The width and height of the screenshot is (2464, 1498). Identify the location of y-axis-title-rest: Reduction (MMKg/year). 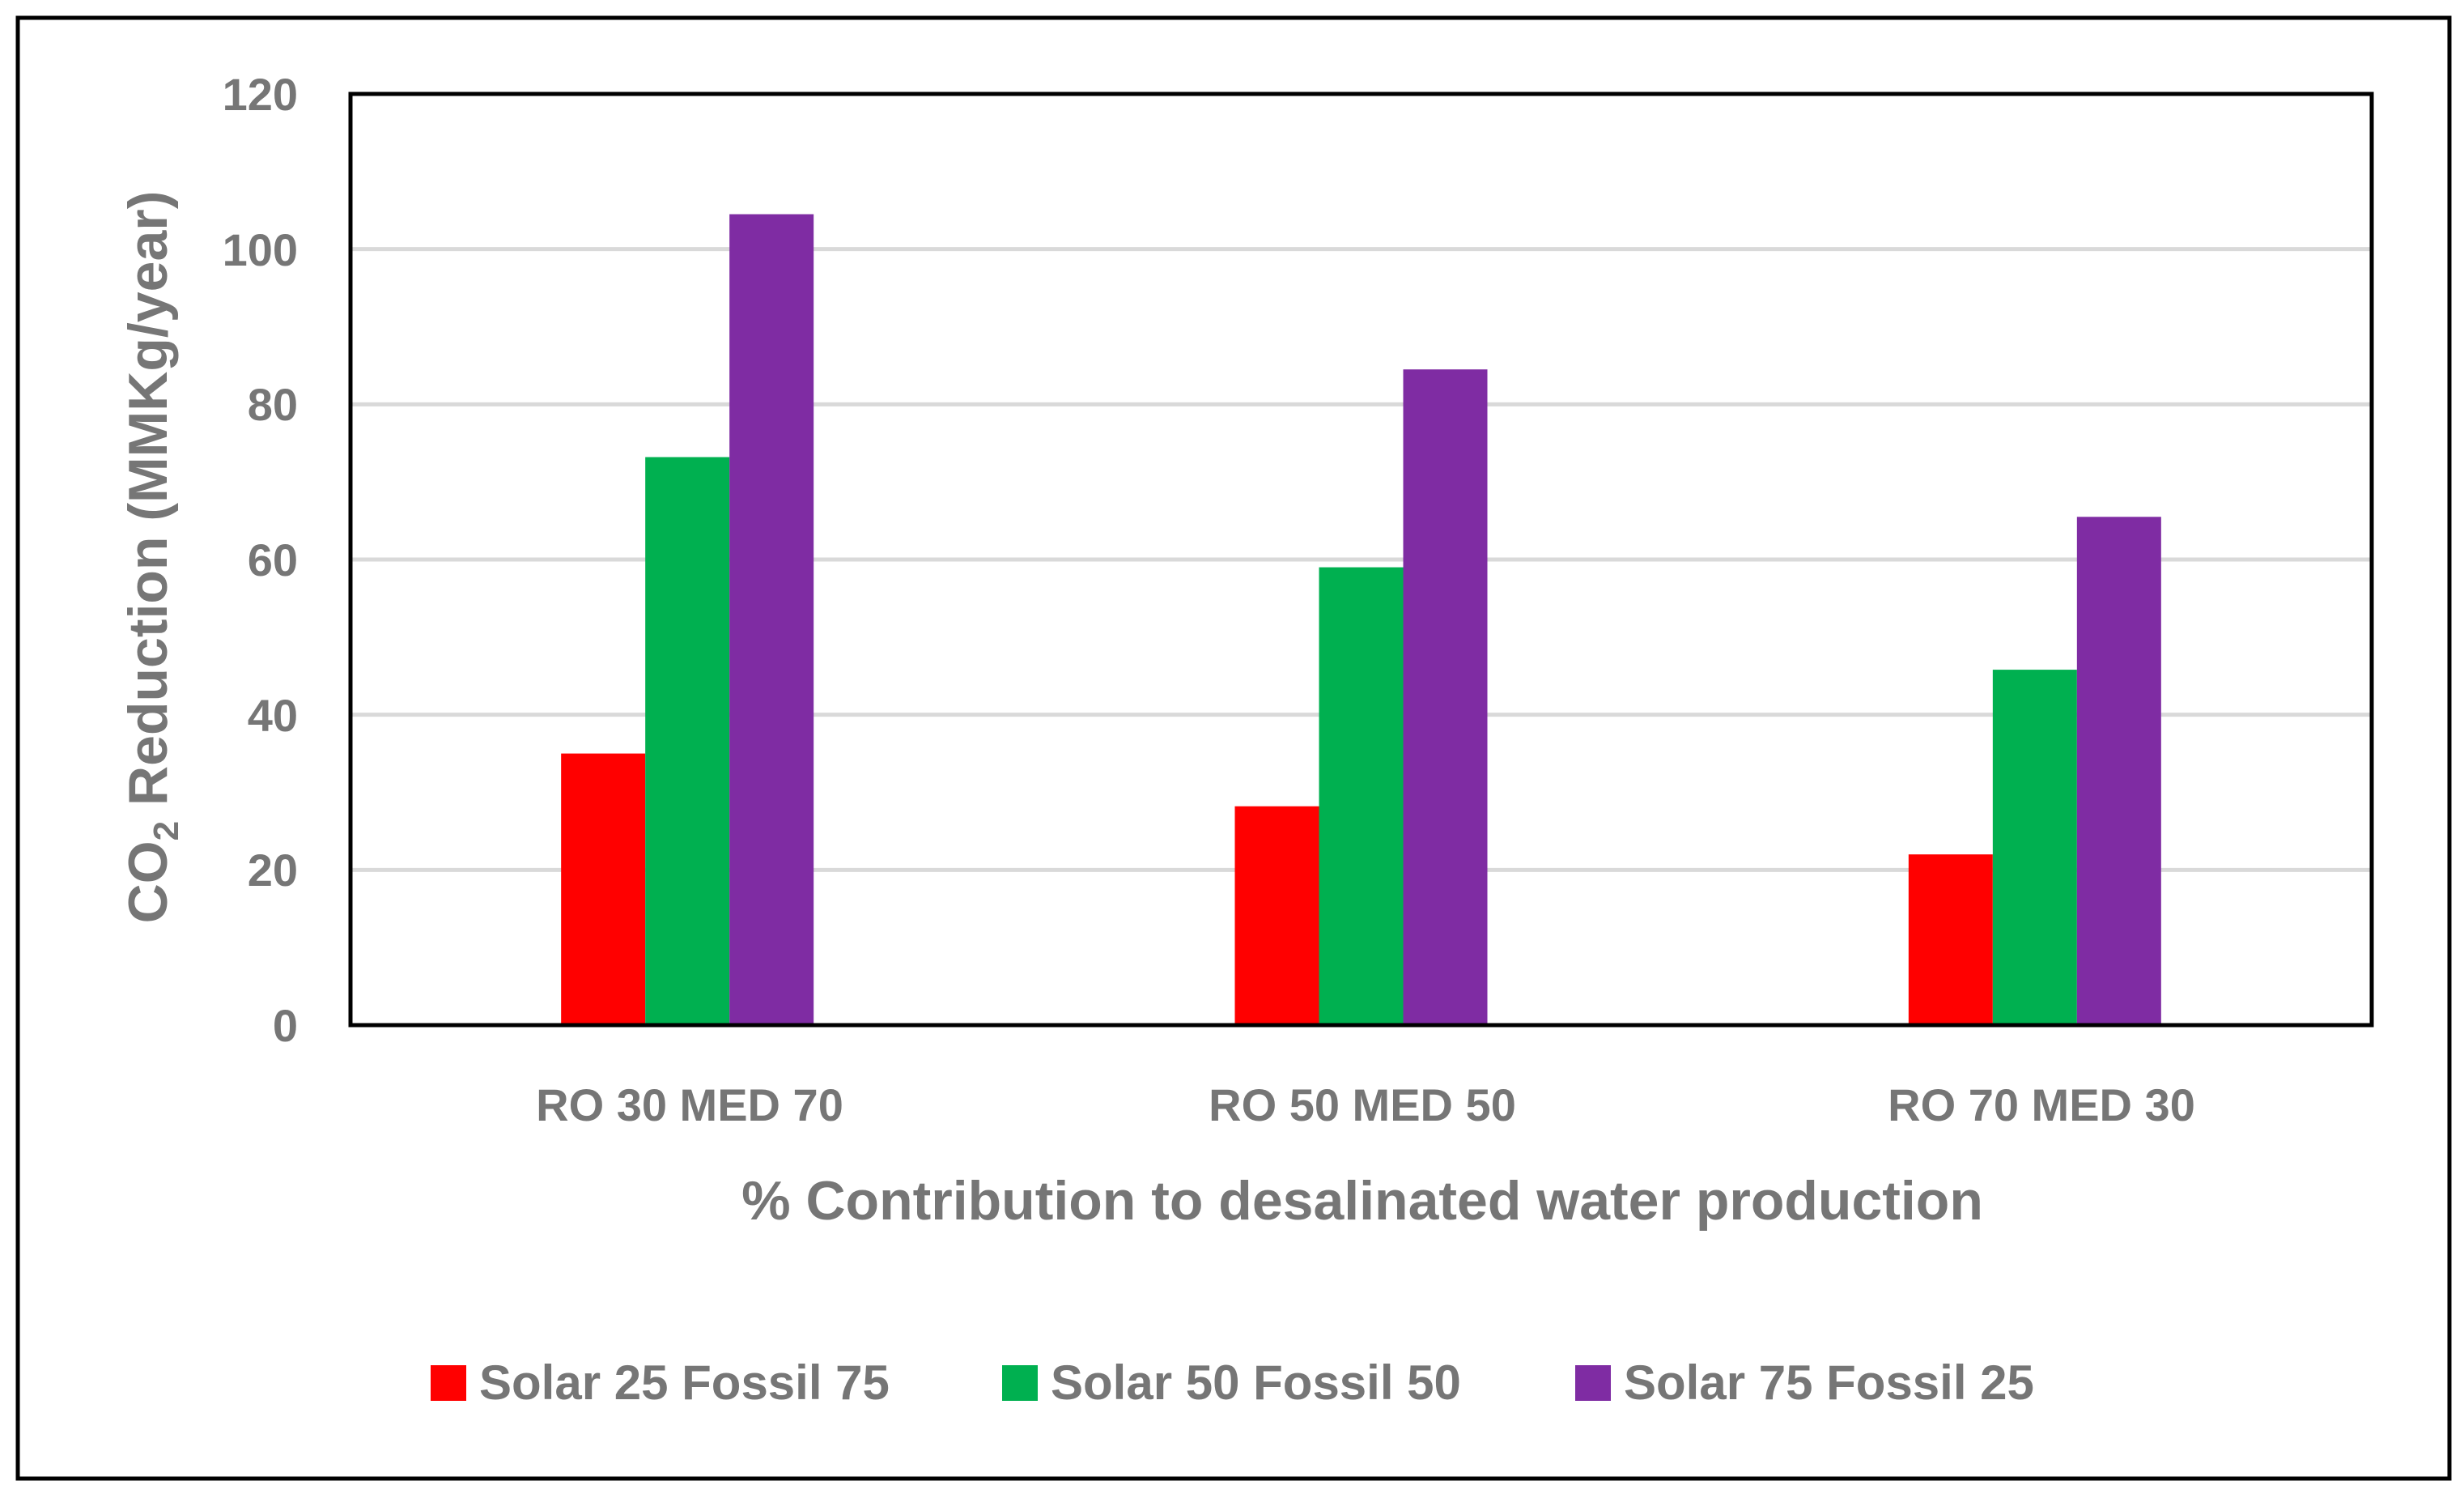
(148, 506).